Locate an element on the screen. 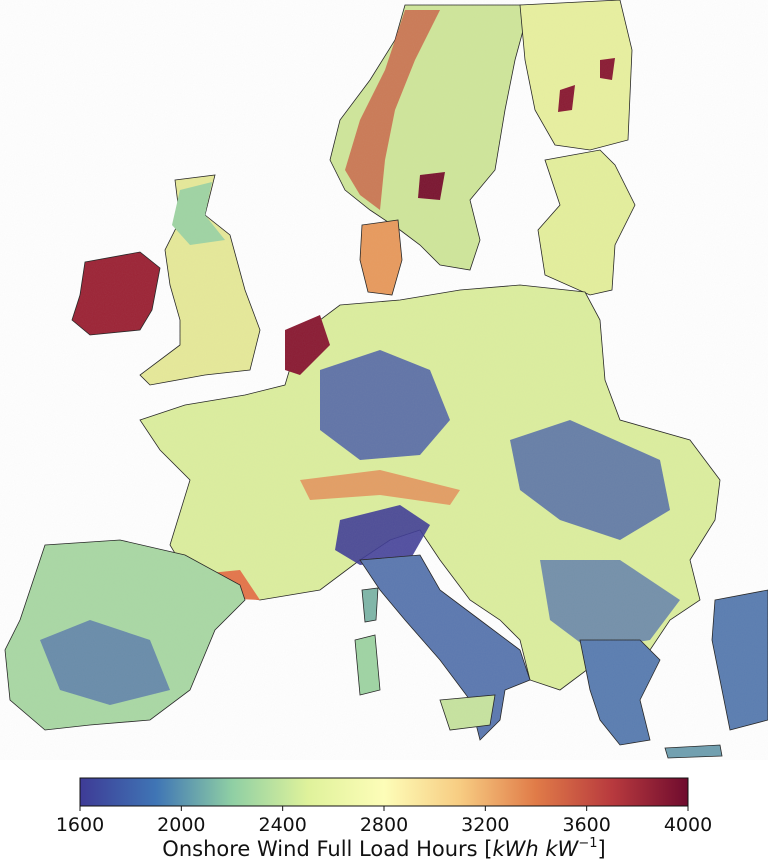 The image size is (768, 863). colorbar-gradient is located at coordinates (384, 792).